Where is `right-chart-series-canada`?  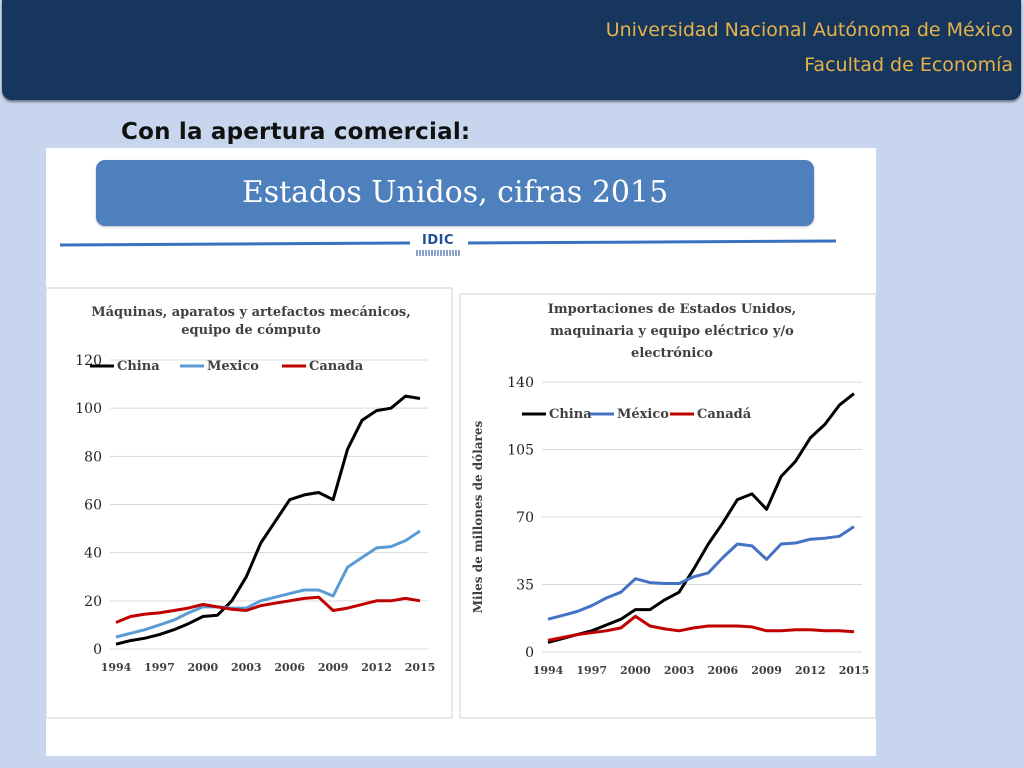 right-chart-series-canada is located at coordinates (701, 628).